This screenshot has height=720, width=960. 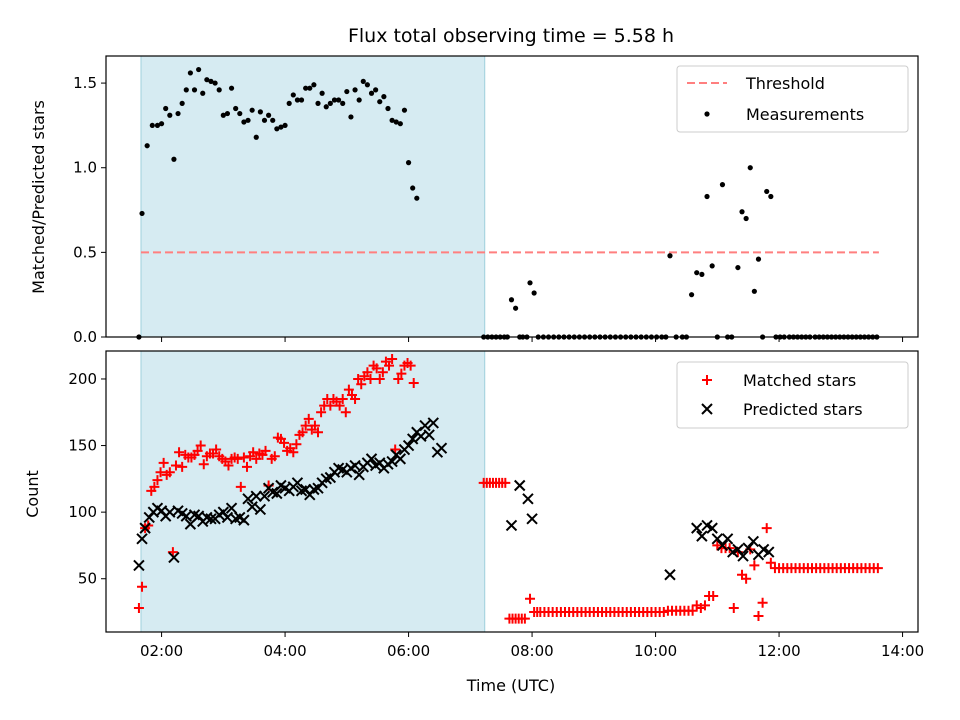 What do you see at coordinates (511, 36) in the screenshot?
I see `chart-title: Flux total observing time = 5.58 h` at bounding box center [511, 36].